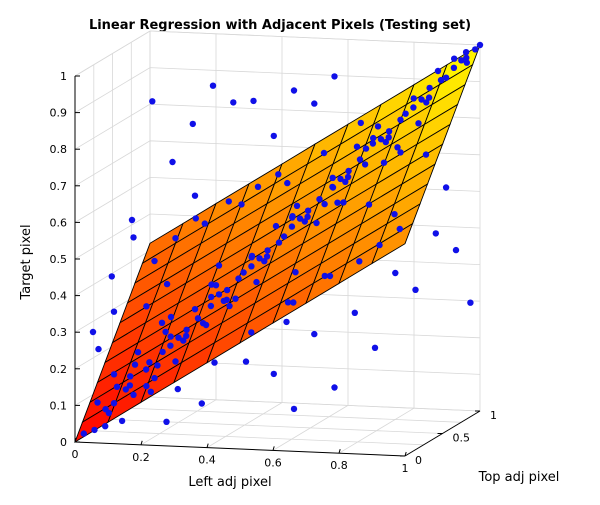 The image size is (600, 505). What do you see at coordinates (59, 149) in the screenshot?
I see `z-tick-label: 0.8` at bounding box center [59, 149].